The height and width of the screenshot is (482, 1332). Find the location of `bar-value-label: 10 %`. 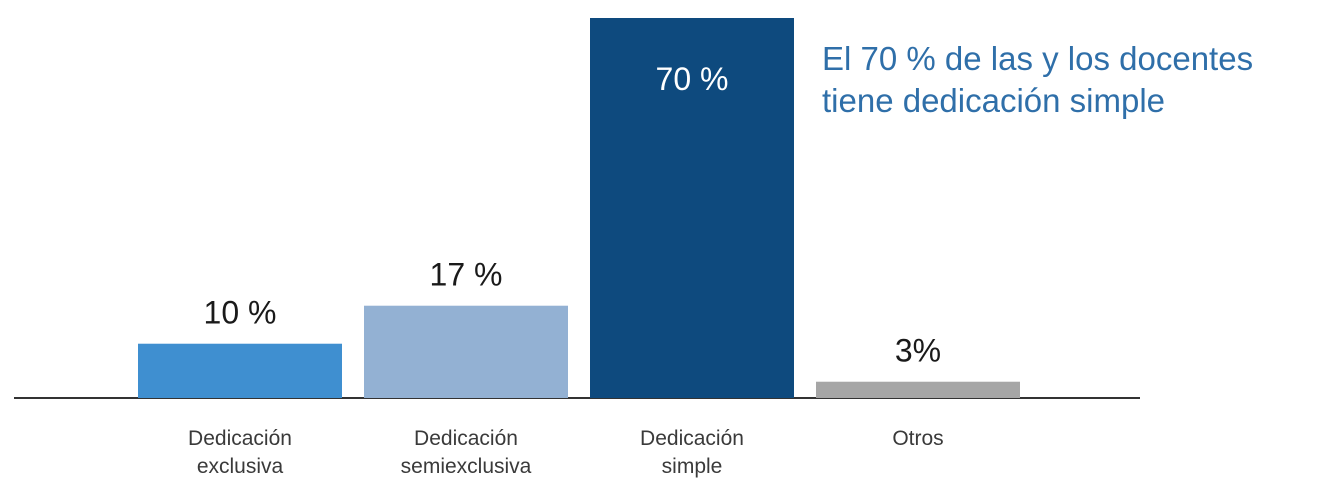

bar-value-label: 10 % is located at coordinates (240, 313).